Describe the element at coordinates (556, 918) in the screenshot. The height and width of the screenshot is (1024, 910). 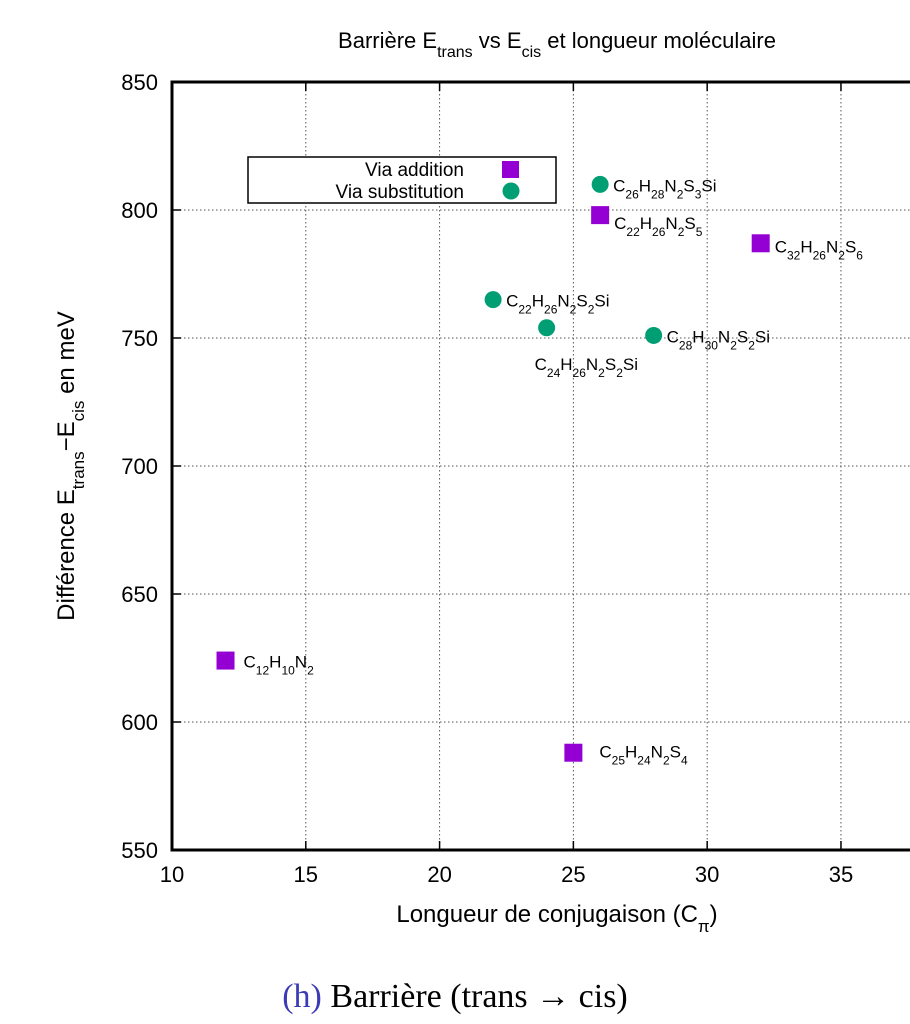
I see `x-axis-label: Longueur de conjugaison (Cπ)` at that location.